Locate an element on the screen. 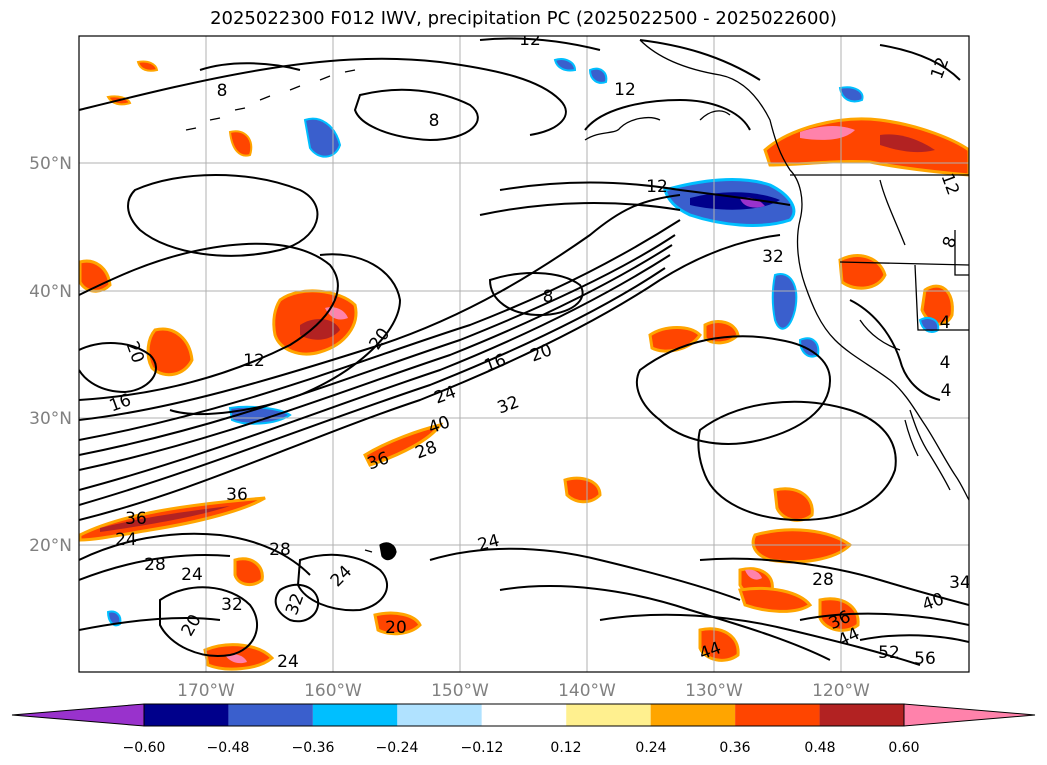 This screenshot has height=765, width=1047. contour-label: 20 is located at coordinates (396, 628).